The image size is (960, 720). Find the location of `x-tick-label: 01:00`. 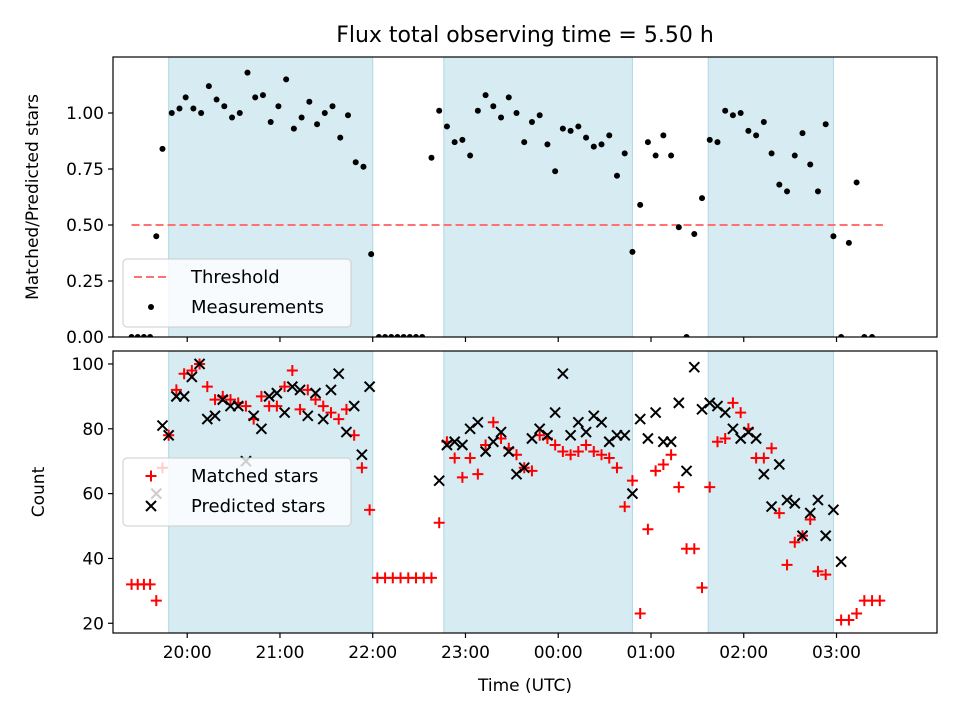

x-tick-label: 01:00 is located at coordinates (650, 653).